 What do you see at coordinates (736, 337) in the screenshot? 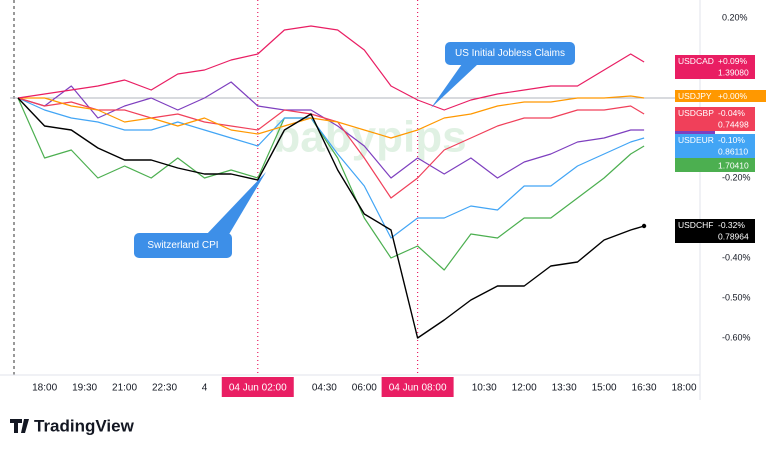
I see `y-tick-label: -0.60%` at bounding box center [736, 337].